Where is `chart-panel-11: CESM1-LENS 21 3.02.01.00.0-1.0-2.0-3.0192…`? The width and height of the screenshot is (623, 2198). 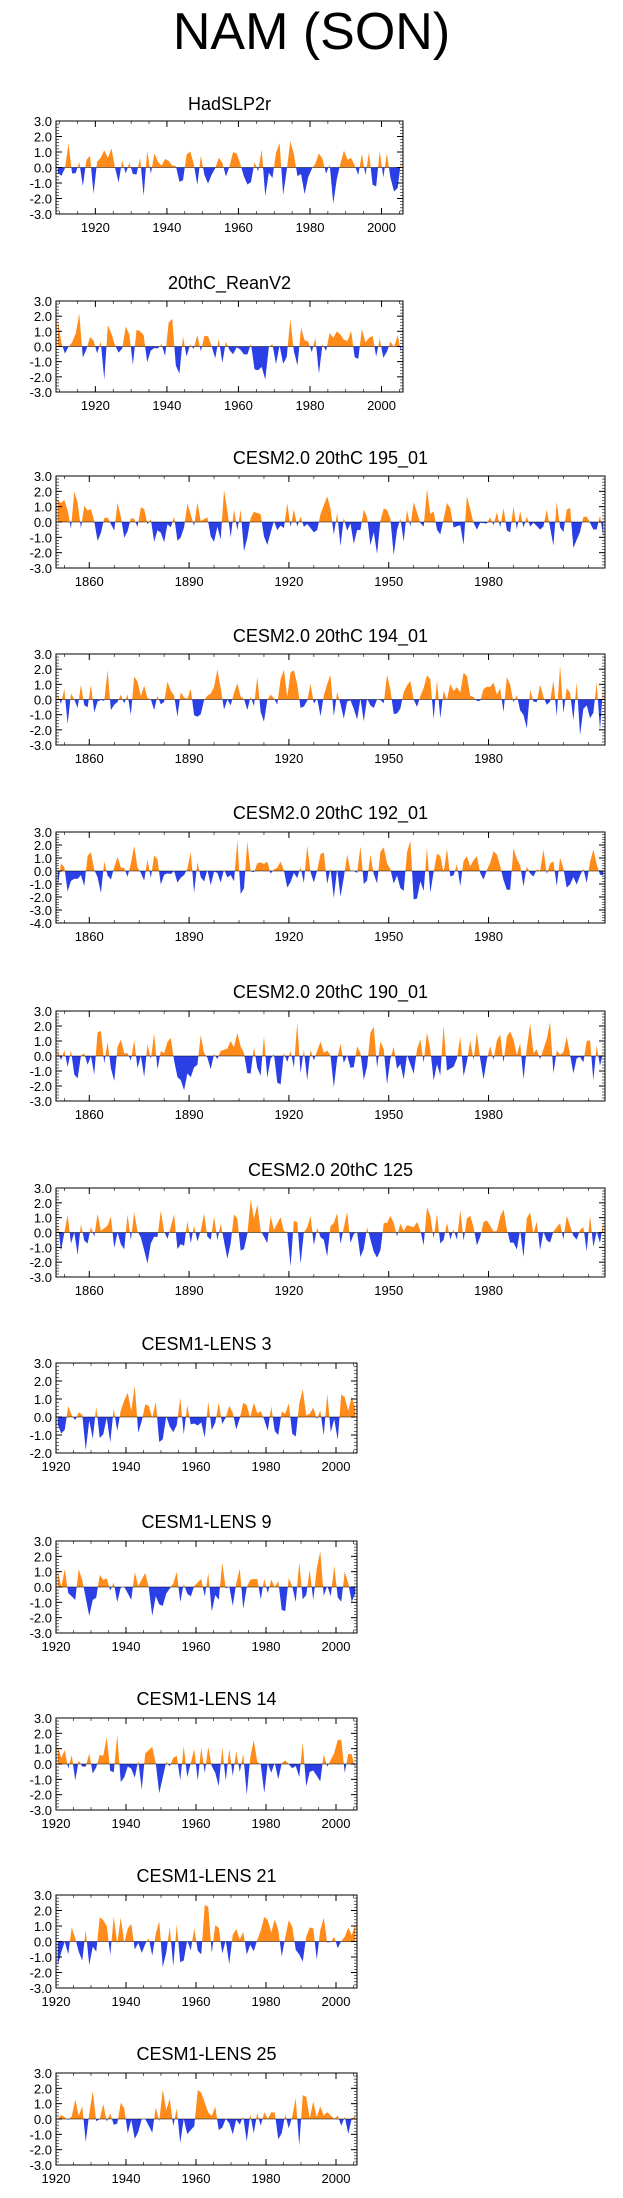 chart-panel-11: CESM1-LENS 21 3.02.01.00.0-1.0-2.0-3.0192… is located at coordinates (194, 1937).